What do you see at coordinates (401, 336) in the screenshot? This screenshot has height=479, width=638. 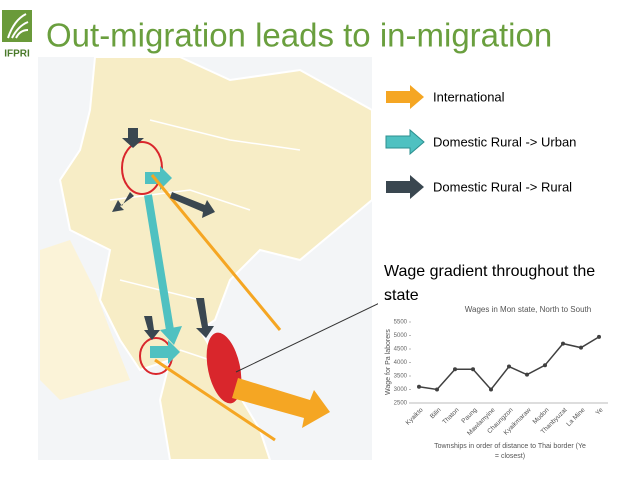 I see `y-tick-label: 5000` at bounding box center [401, 336].